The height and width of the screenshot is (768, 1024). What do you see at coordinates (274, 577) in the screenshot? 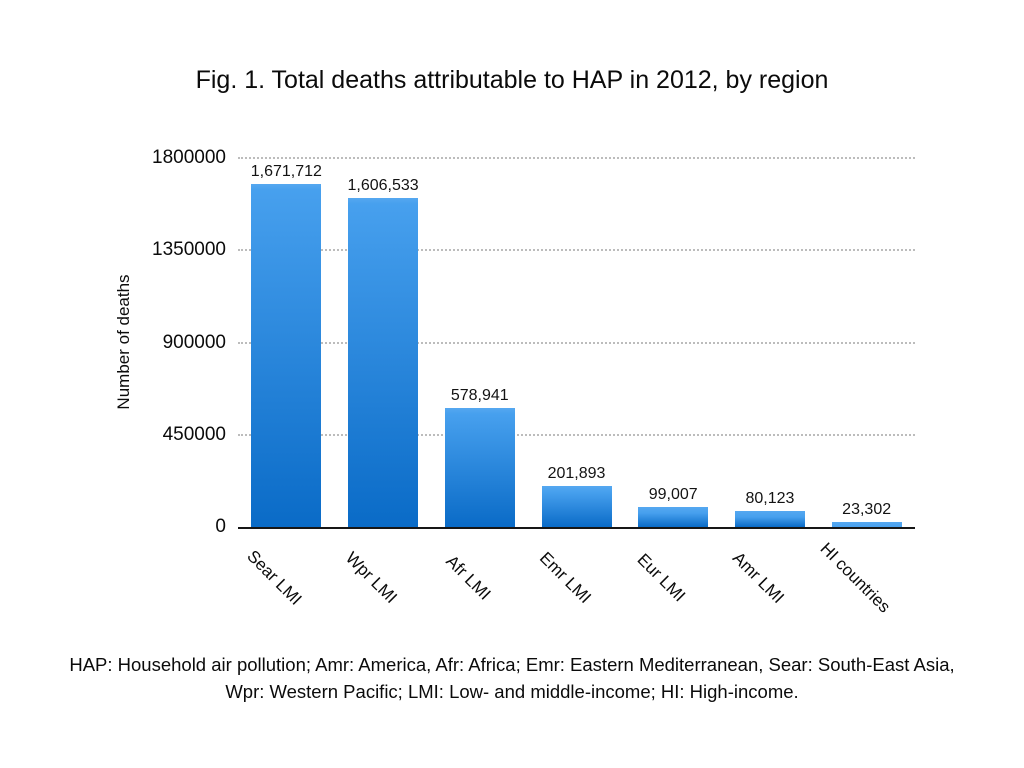
I see `x-tick-label-sear-lmi: Sear LMI` at bounding box center [274, 577].